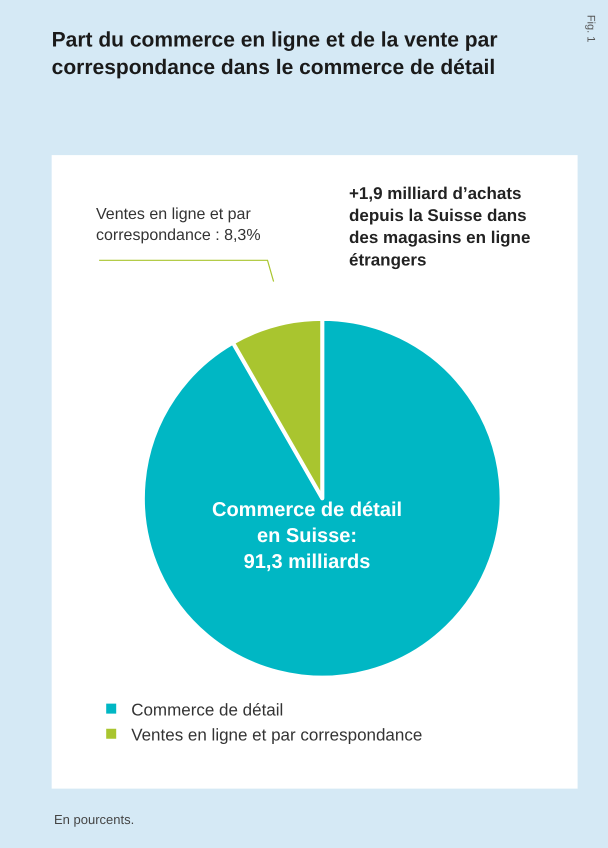 The height and width of the screenshot is (848, 608). I want to click on chart-title: Part du commerce en ligne et de la vente par correspondance dans le commerce de détail, so click(275, 53).